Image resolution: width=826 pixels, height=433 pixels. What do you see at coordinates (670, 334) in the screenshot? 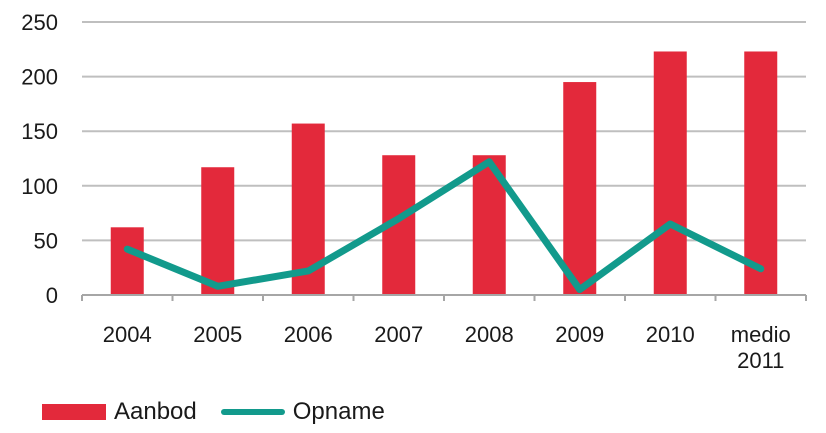
I see `x-tick-label: 2010` at bounding box center [670, 334].